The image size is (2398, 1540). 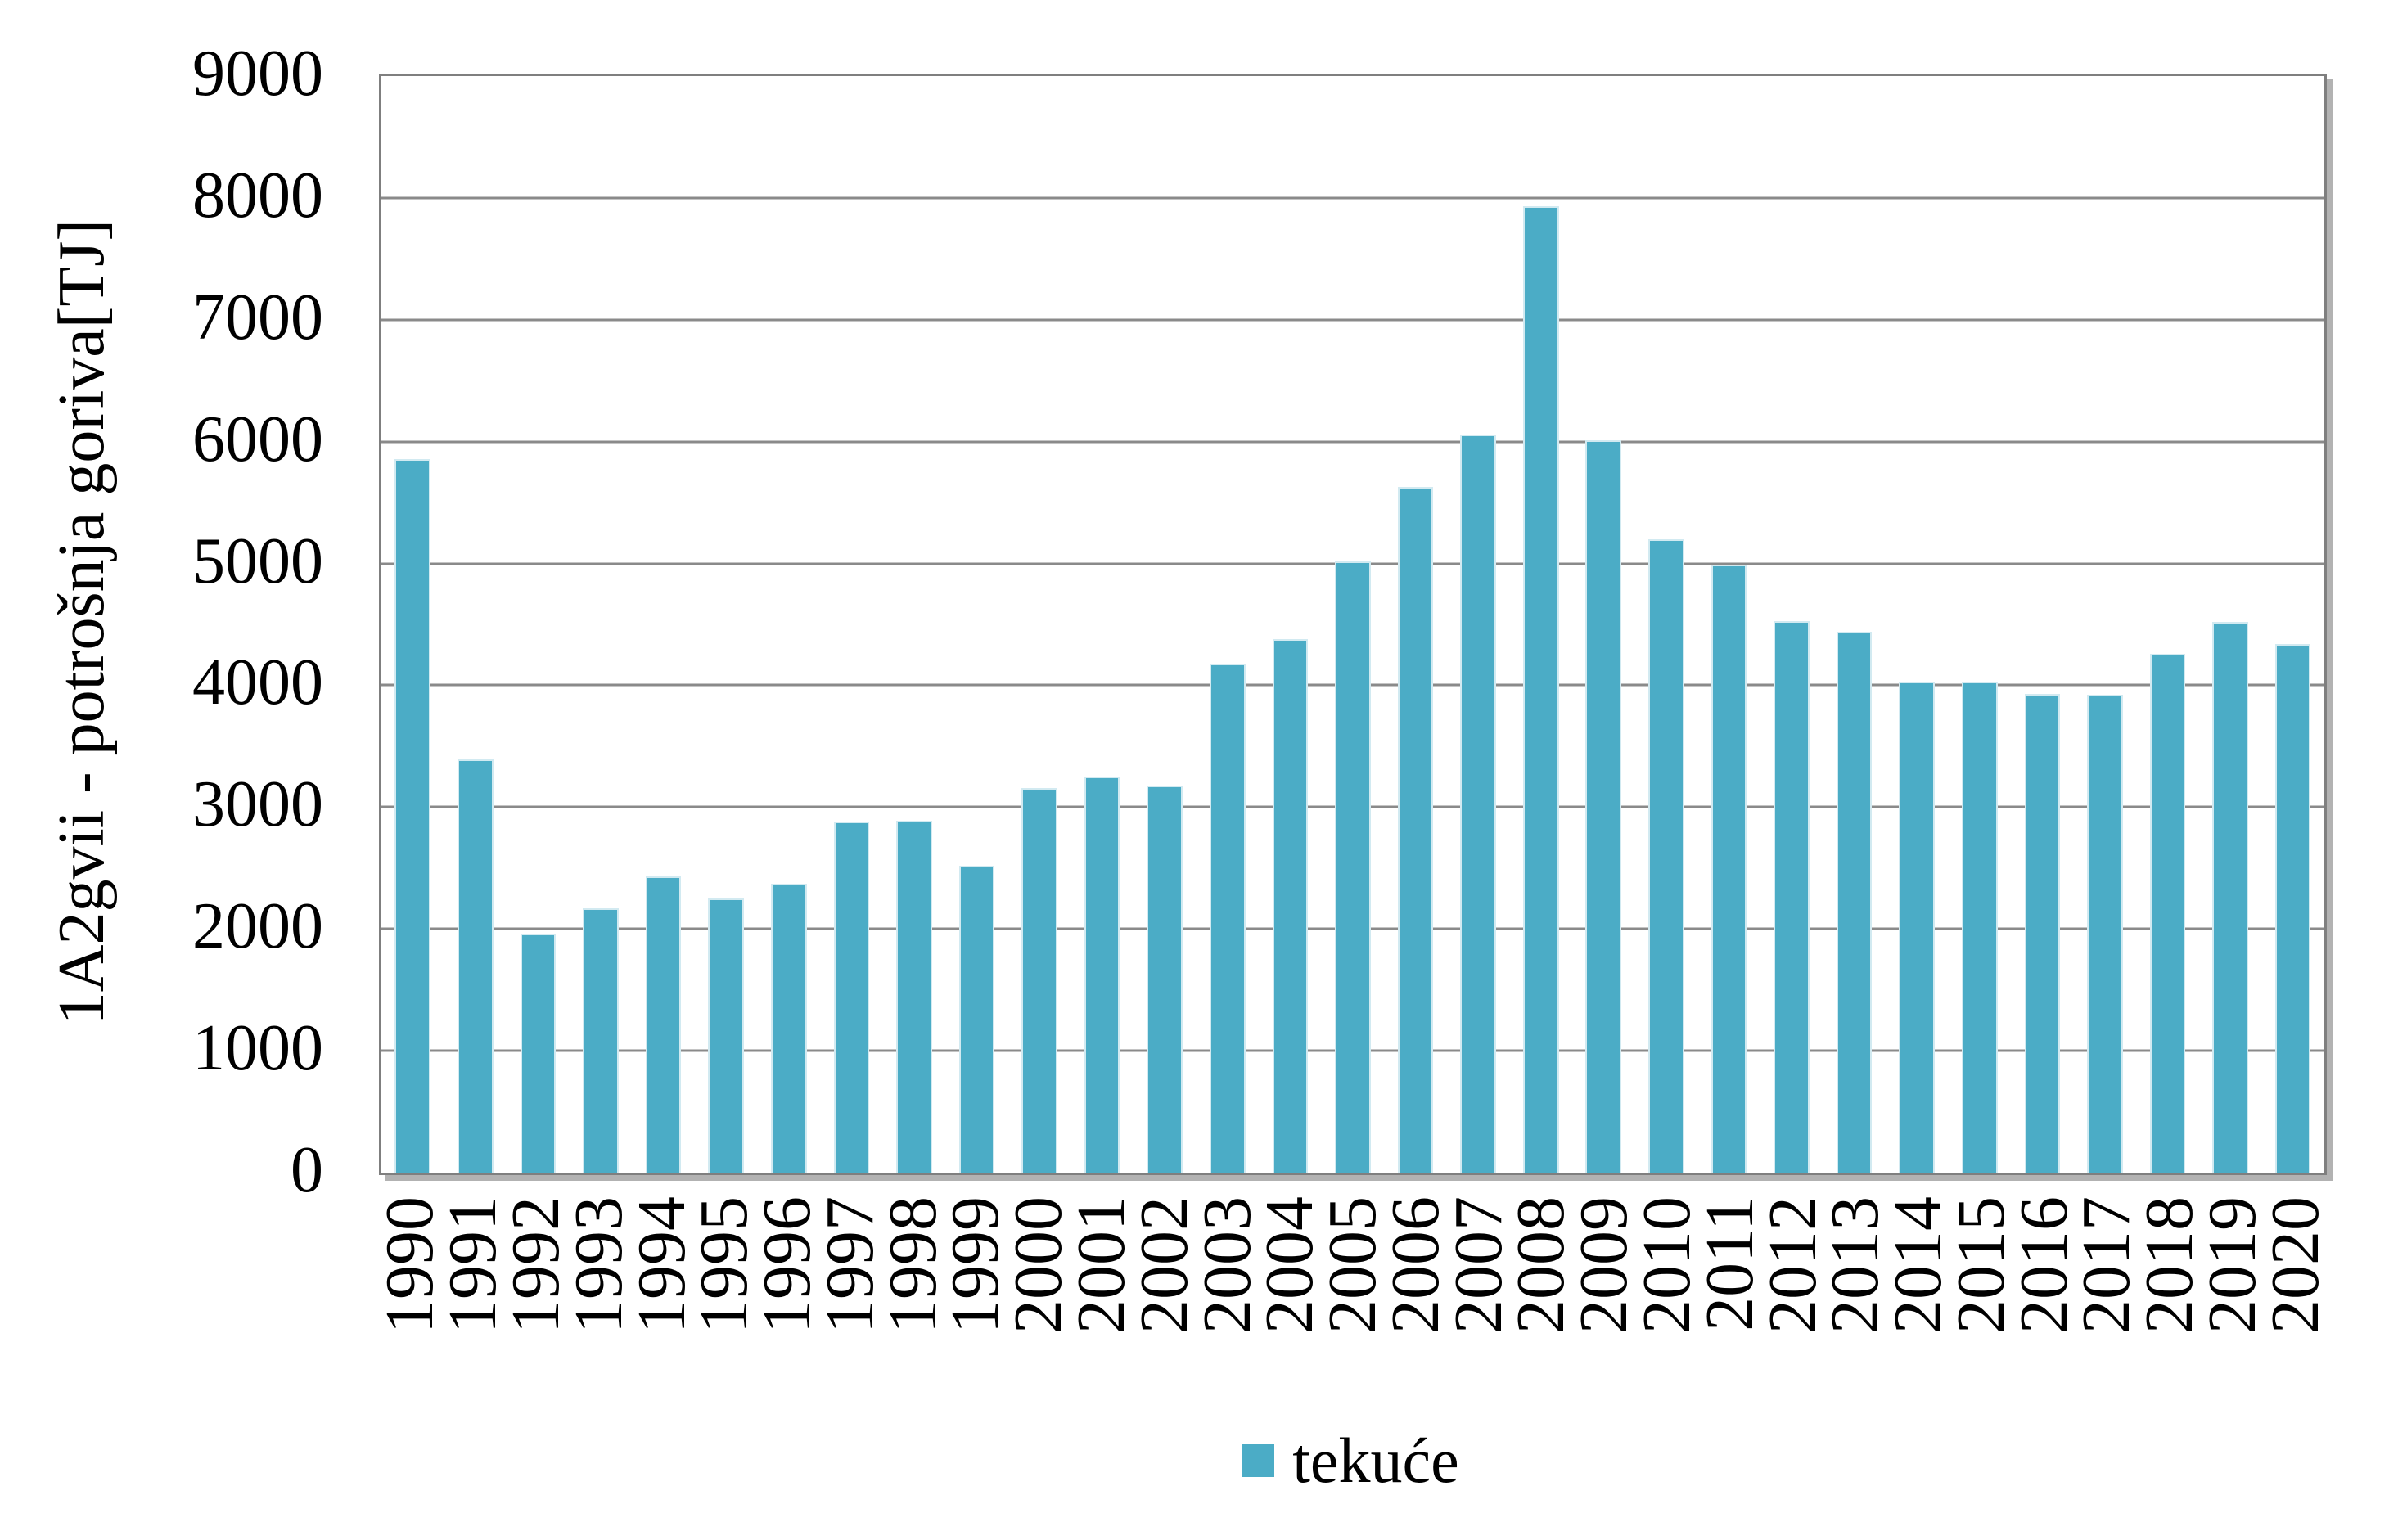 I want to click on x-label-cell-2007: 2007, so click(x=1478, y=1302).